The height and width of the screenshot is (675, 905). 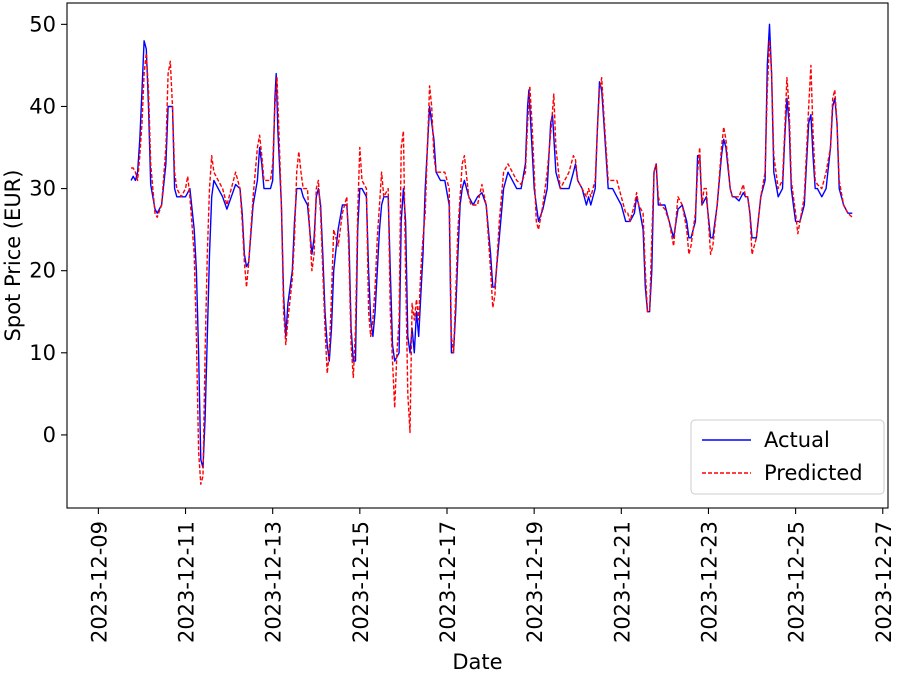 I want to click on x-tick-label: 2023-12-15, so click(x=361, y=582).